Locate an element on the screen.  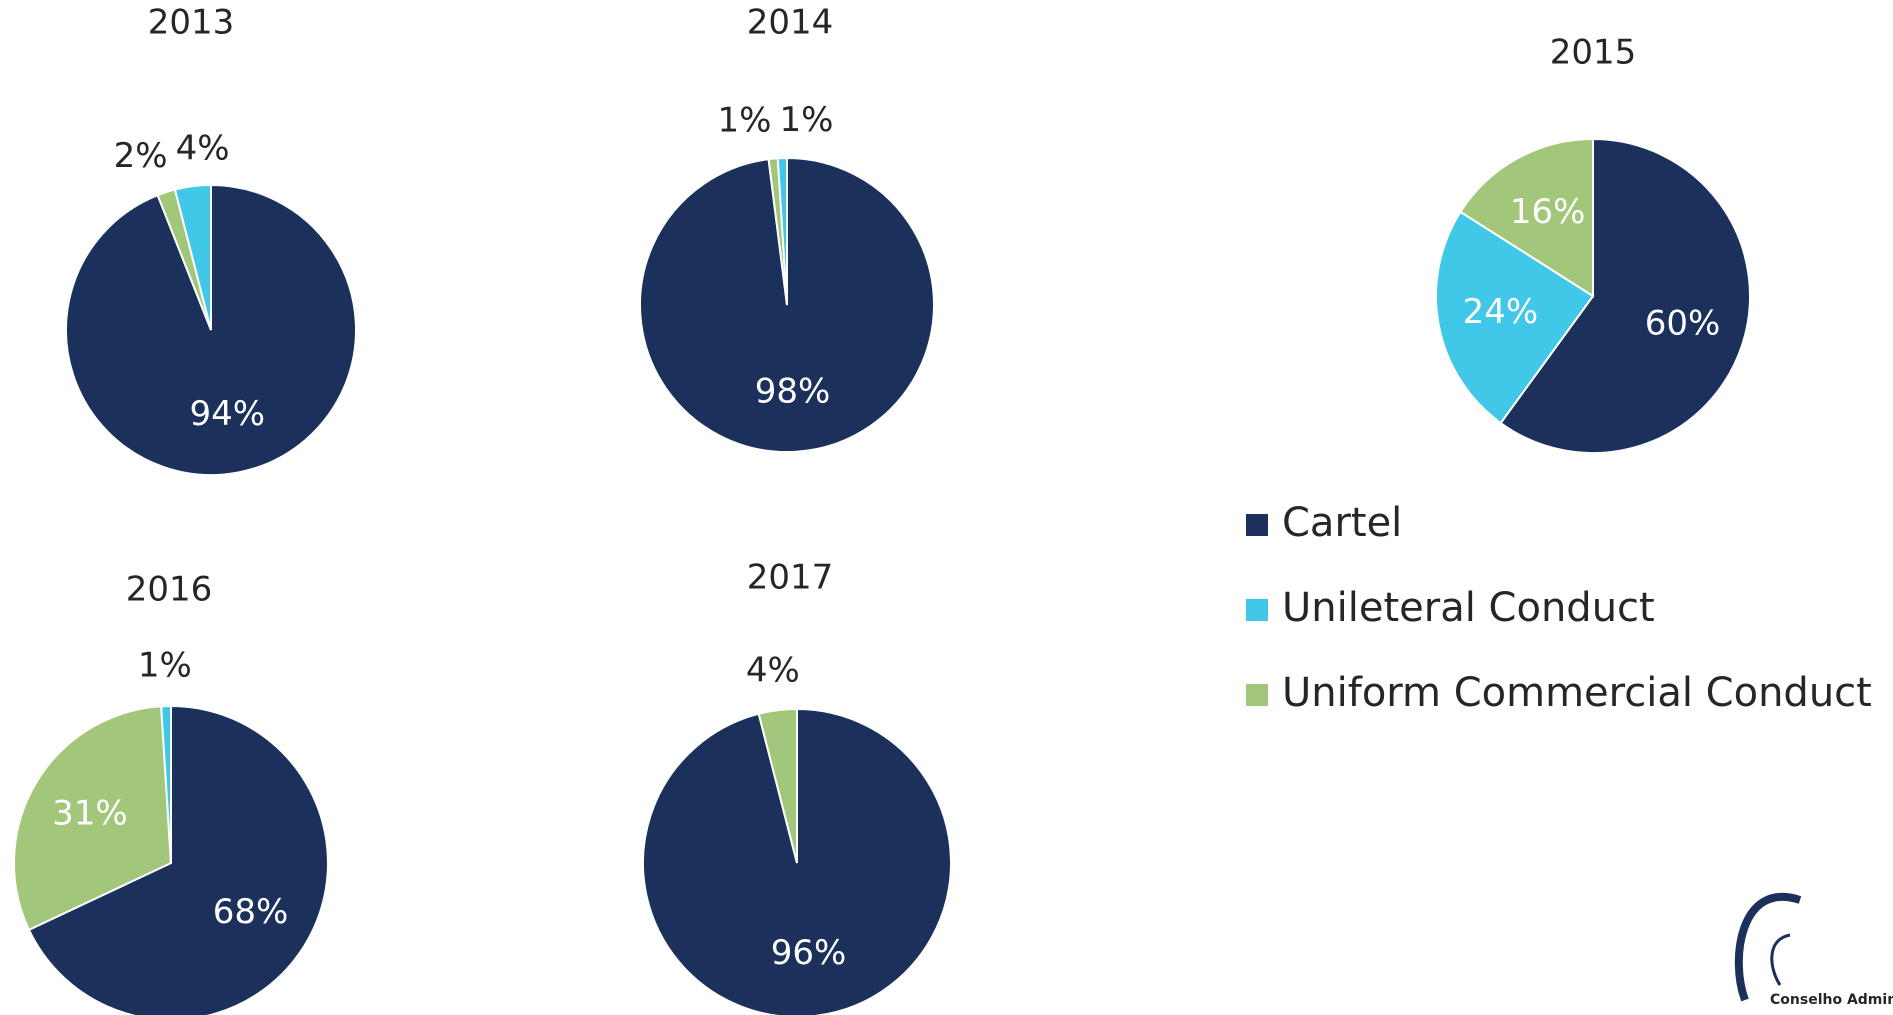
data-label: 96% is located at coordinates (809, 953).